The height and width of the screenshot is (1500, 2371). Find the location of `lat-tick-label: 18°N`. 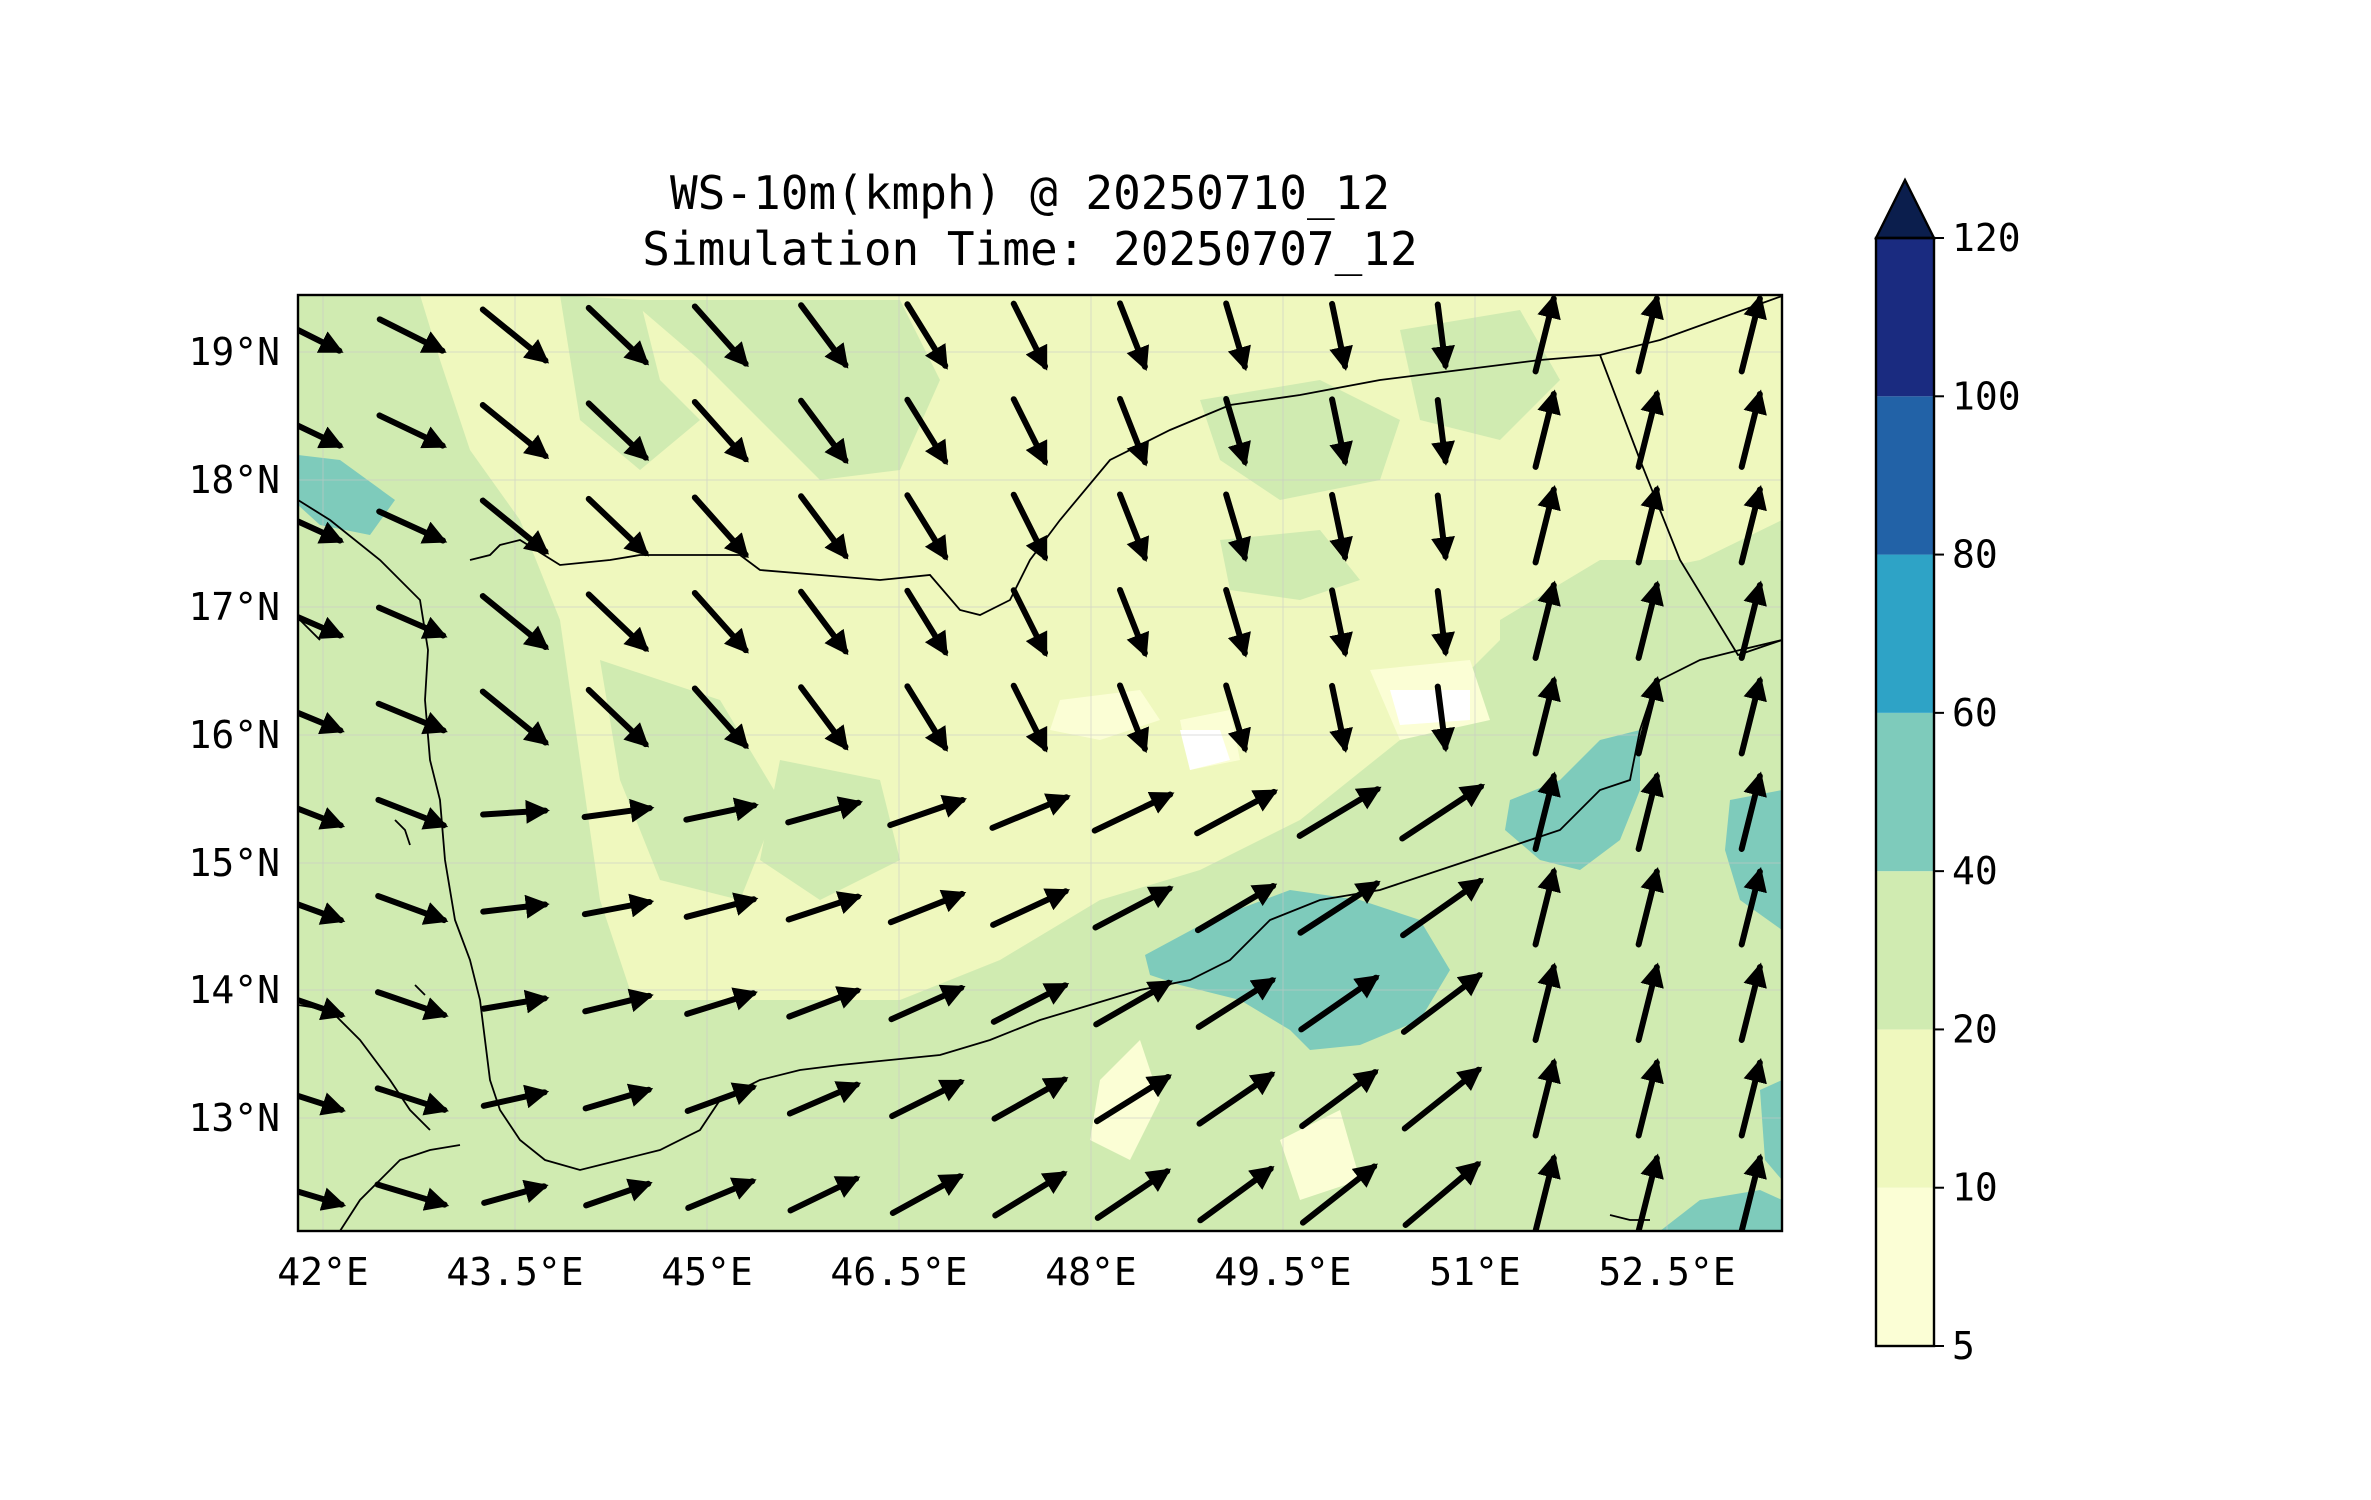

lat-tick-label: 18°N is located at coordinates (234, 480).